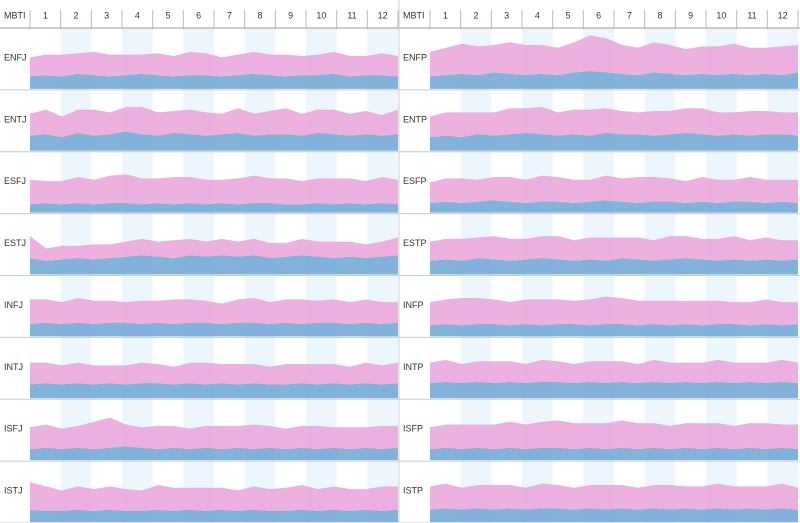 The height and width of the screenshot is (523, 800). I want to click on panel-label: ESTJ, so click(15, 243).